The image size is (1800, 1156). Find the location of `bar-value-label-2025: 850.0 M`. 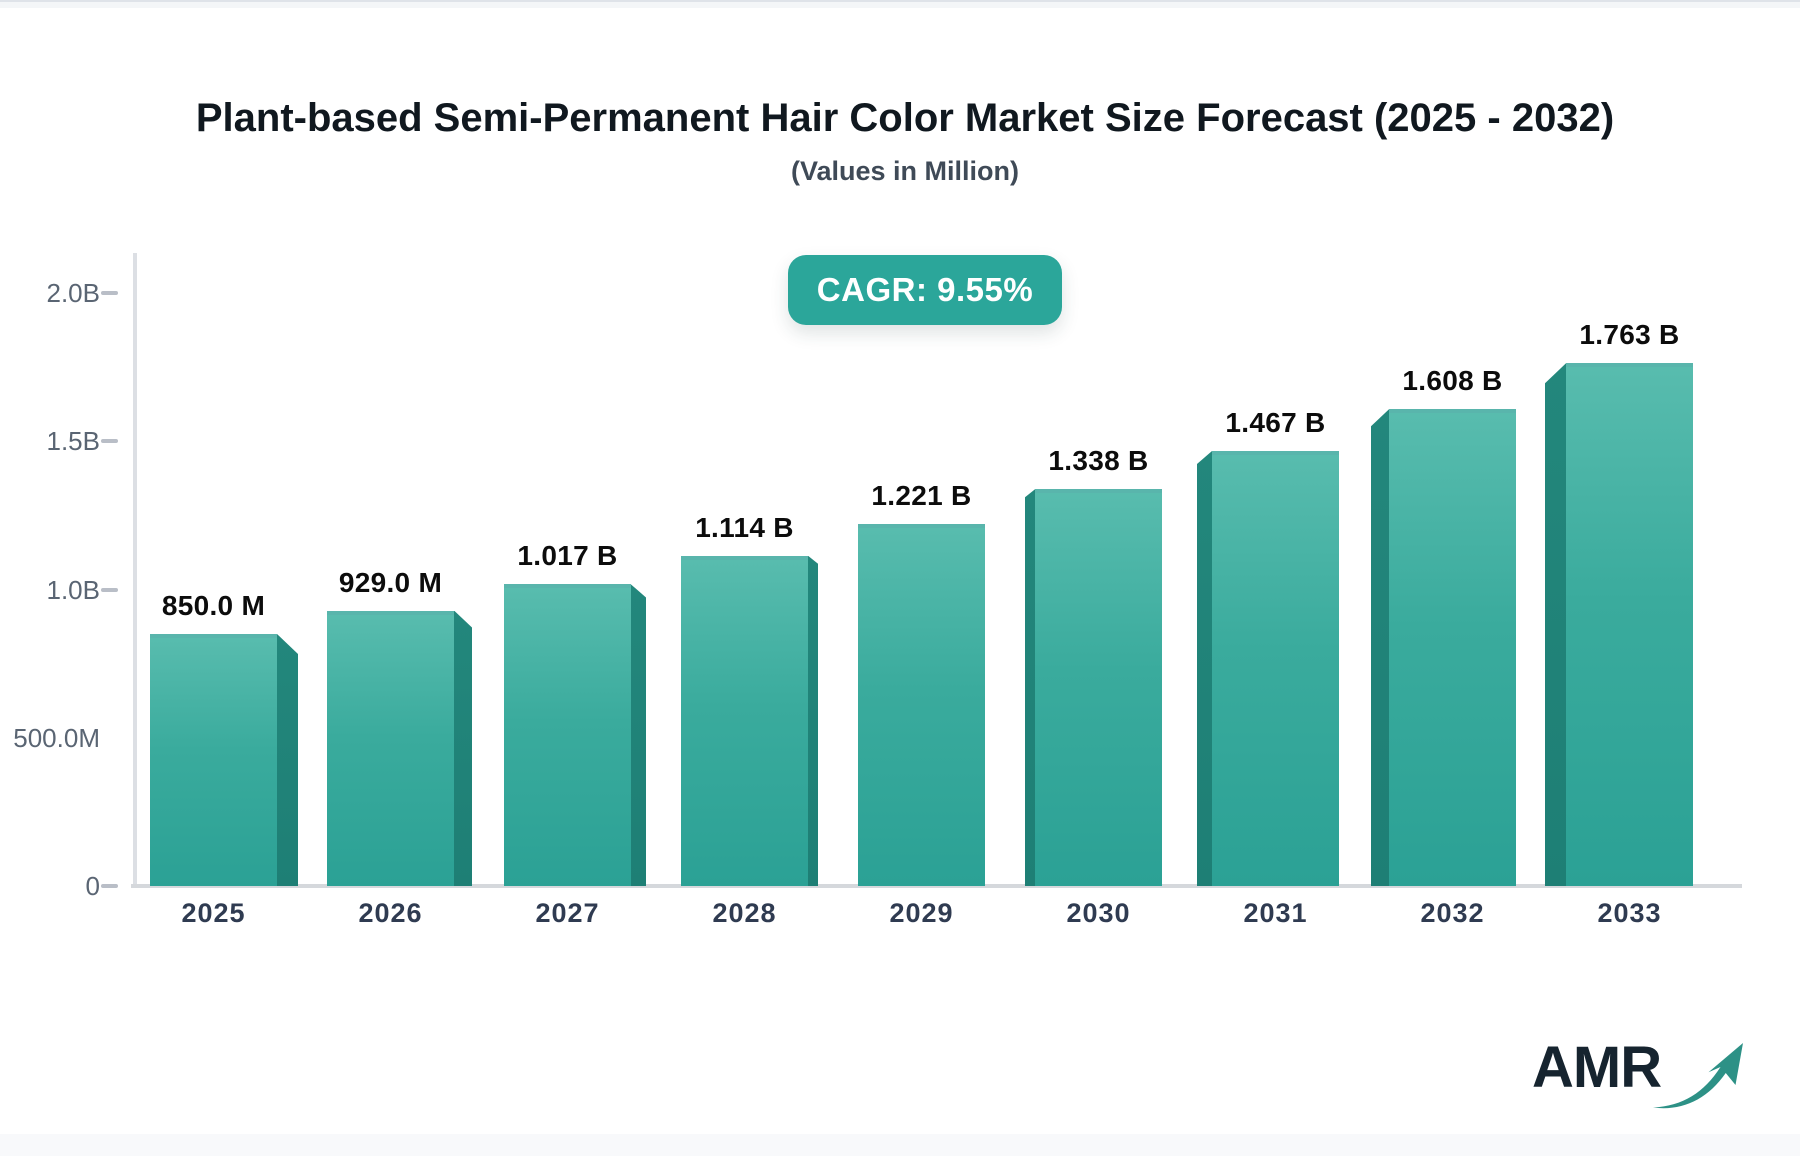

bar-value-label-2025: 850.0 M is located at coordinates (213, 605).